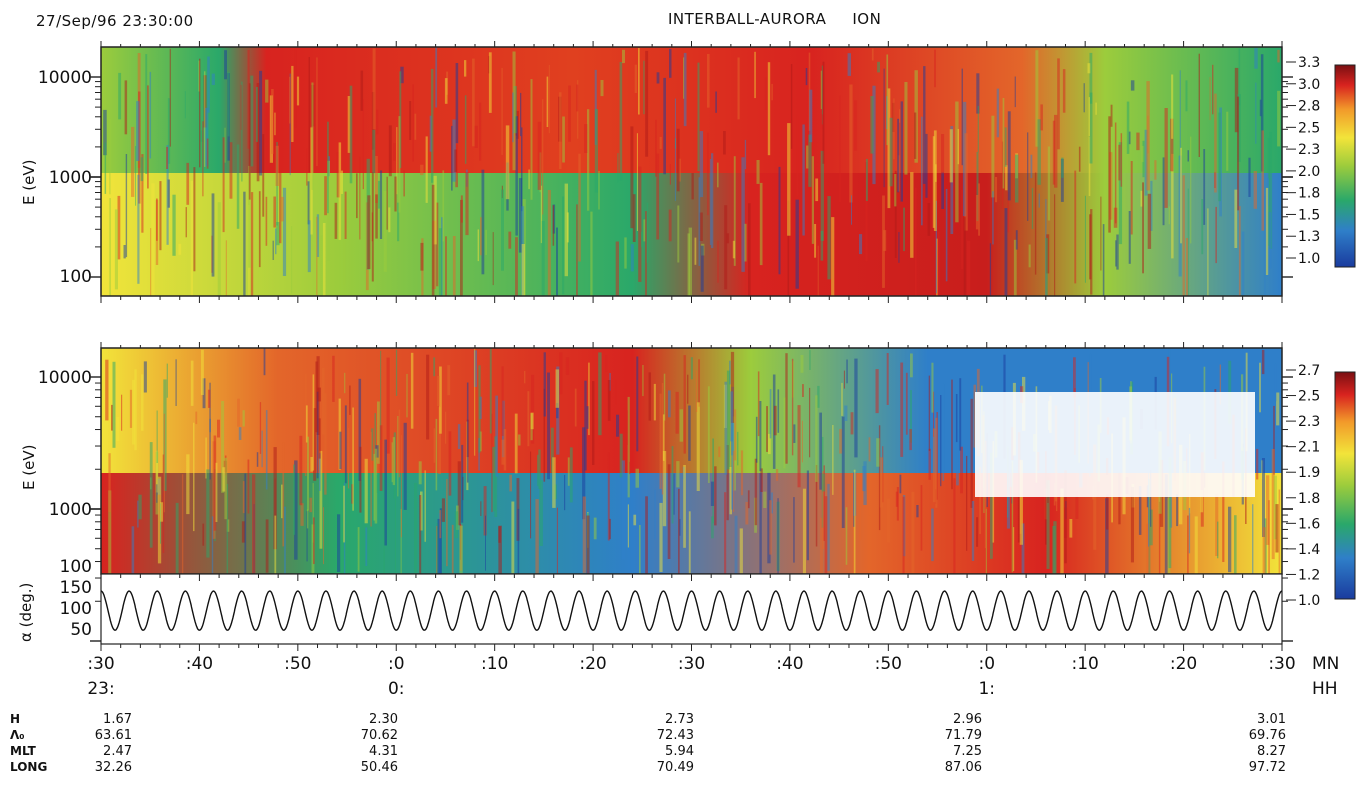 This screenshot has width=1357, height=787. Describe the element at coordinates (297, 664) in the screenshot. I see `time-tick-label: :50` at that location.